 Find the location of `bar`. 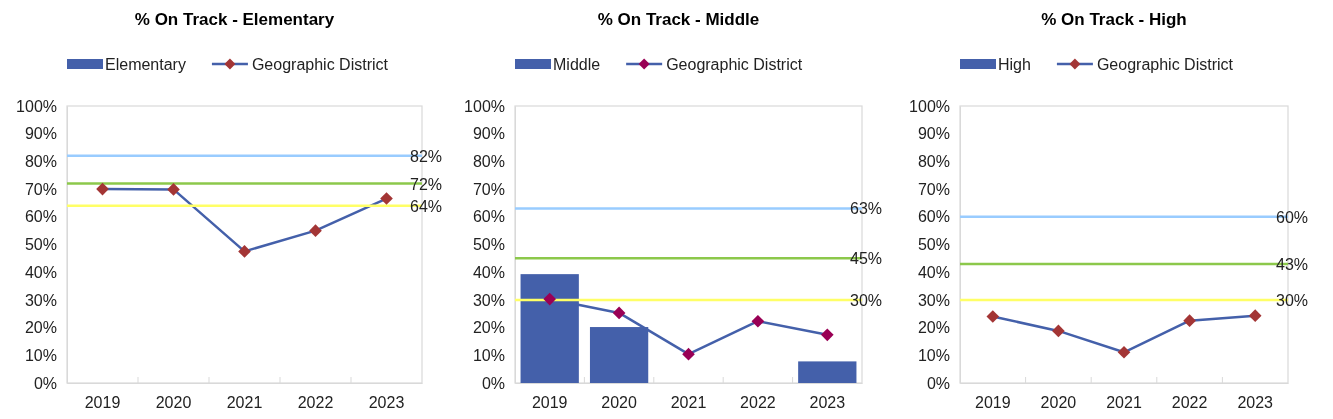

bar is located at coordinates (827, 372).